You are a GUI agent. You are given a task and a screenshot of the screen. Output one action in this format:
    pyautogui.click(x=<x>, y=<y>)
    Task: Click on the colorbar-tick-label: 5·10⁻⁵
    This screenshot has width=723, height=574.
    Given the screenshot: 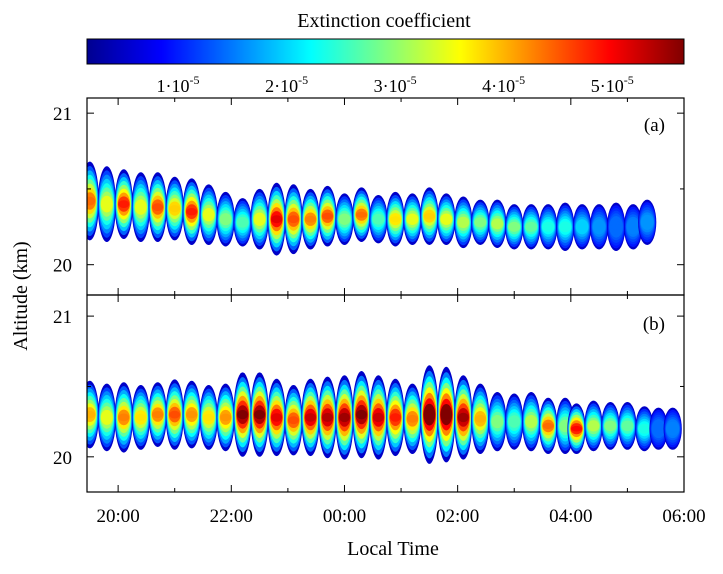 What is the action you would take?
    pyautogui.click(x=612, y=84)
    